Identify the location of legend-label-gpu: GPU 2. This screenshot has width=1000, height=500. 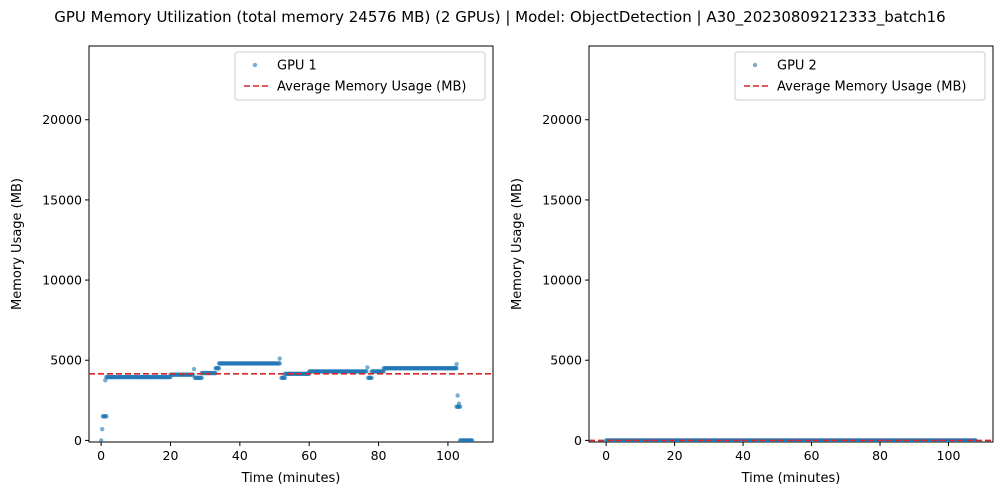
(797, 66).